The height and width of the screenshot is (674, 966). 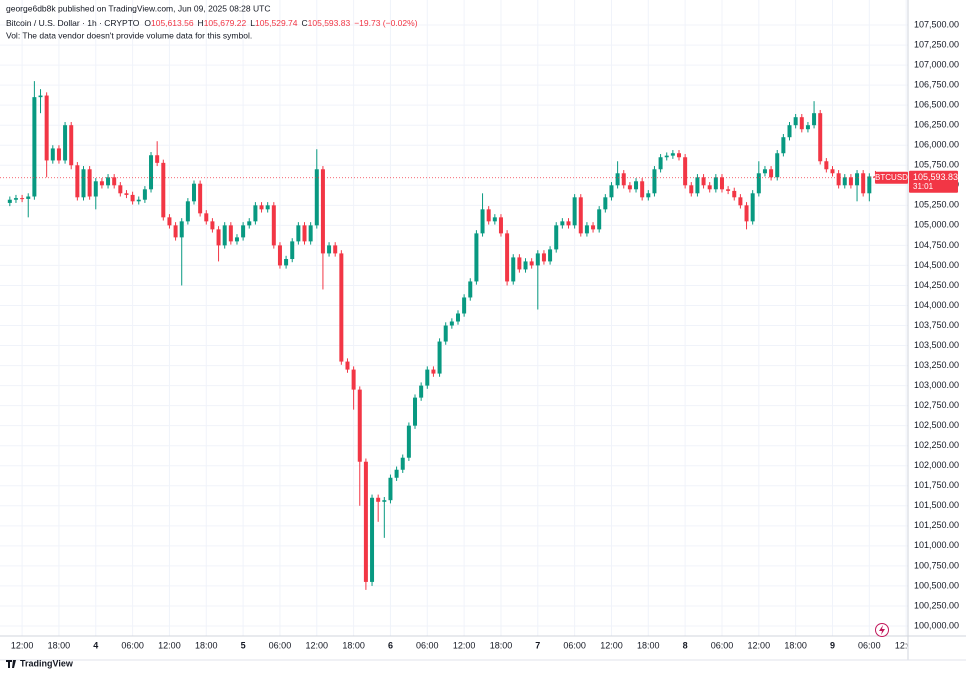 I want to click on y-tick-label: 100,000.00, so click(x=936, y=625).